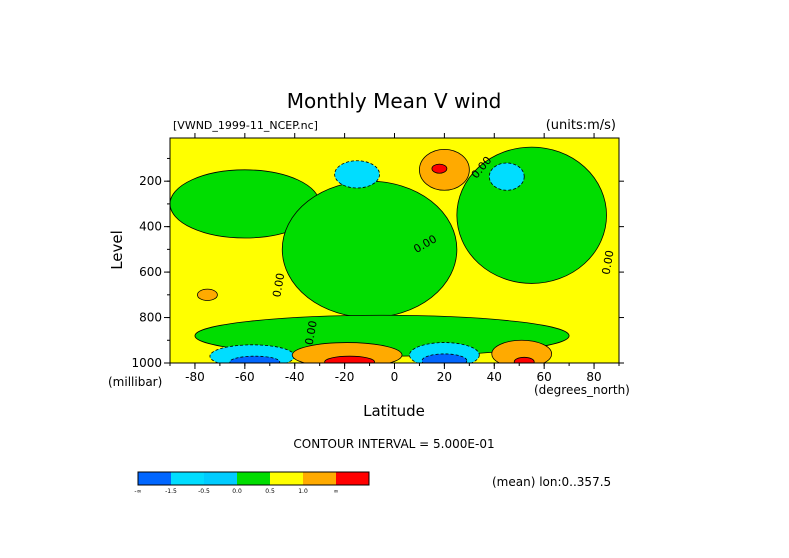 Image resolution: width=789 pixels, height=558 pixels. Describe the element at coordinates (150, 318) in the screenshot. I see `y-tick-label-3: 800` at that location.